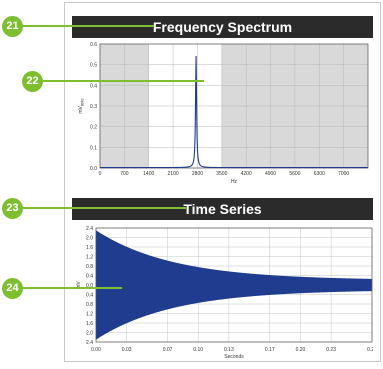 This screenshot has width=383, height=369. What do you see at coordinates (222, 209) in the screenshot?
I see `time-series-header: Time Series` at bounding box center [222, 209].